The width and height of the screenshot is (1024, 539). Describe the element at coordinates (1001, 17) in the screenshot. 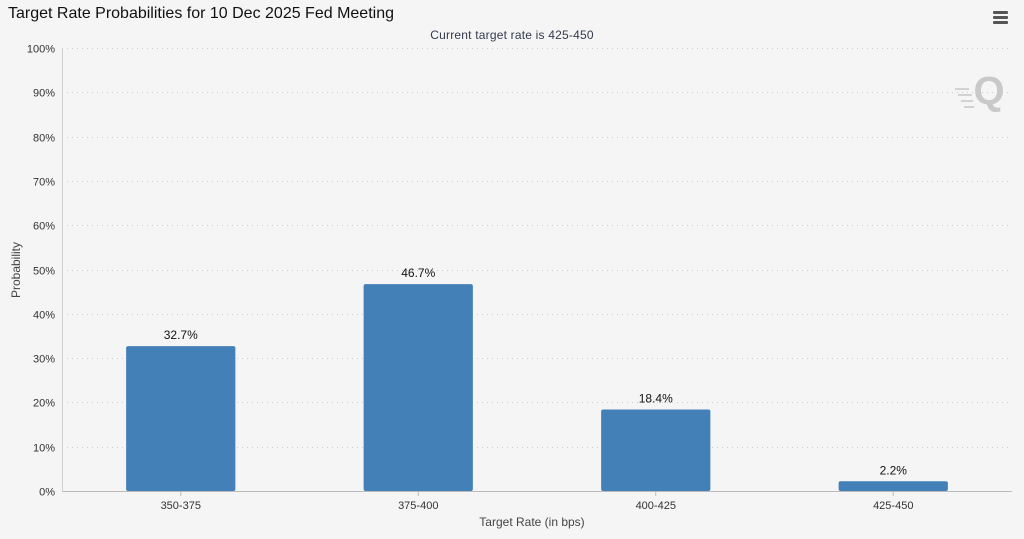

I see `hamburger-menu-icon` at that location.